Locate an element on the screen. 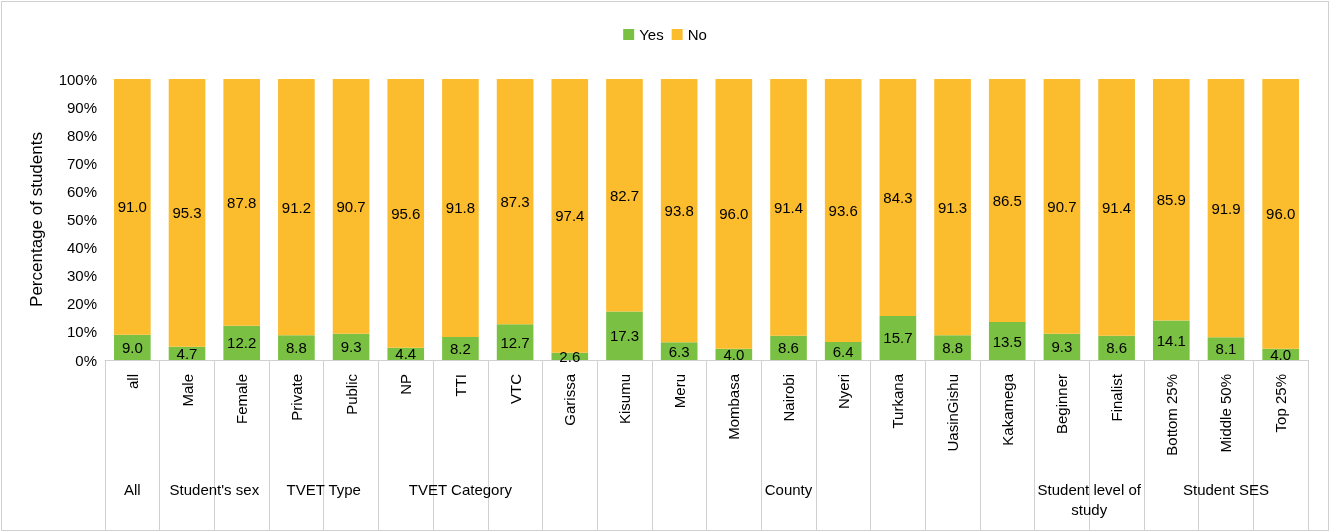 Image resolution: width=1330 pixels, height=532 pixels. y-tick-label: 0% is located at coordinates (86, 360).